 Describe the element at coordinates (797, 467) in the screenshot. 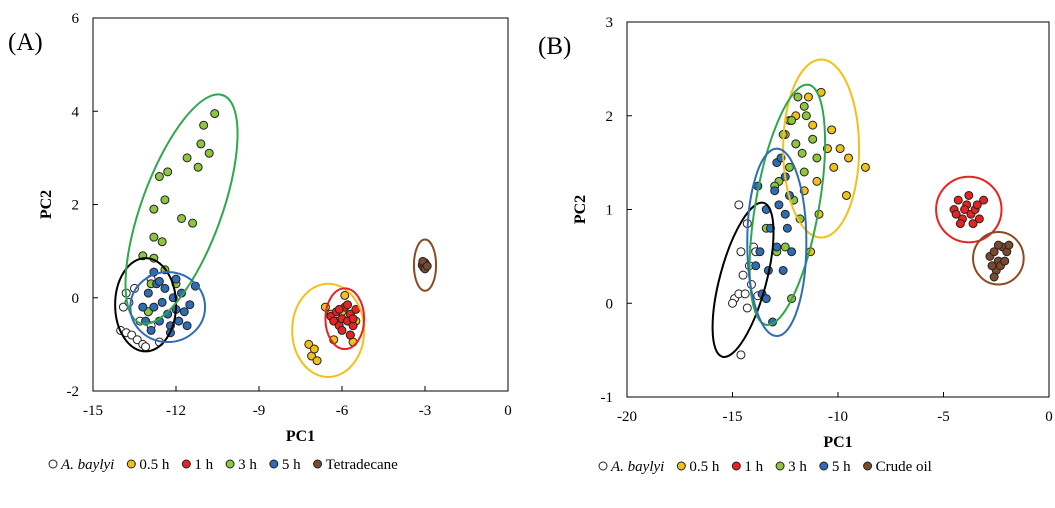

I see `legend-label: 3 h` at that location.